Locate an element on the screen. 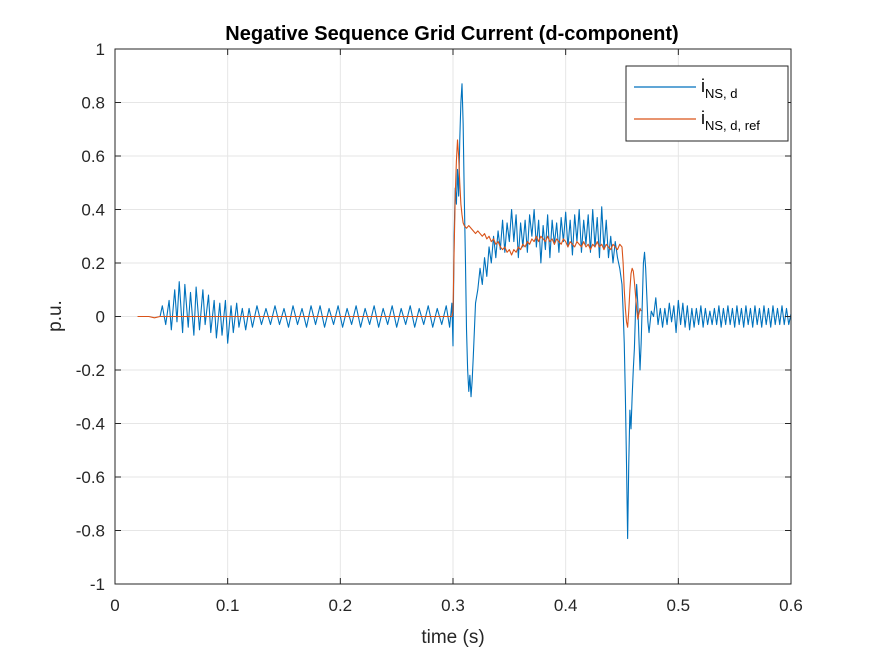 The width and height of the screenshot is (875, 656). y-tick-label: 0.2 is located at coordinates (93, 263).